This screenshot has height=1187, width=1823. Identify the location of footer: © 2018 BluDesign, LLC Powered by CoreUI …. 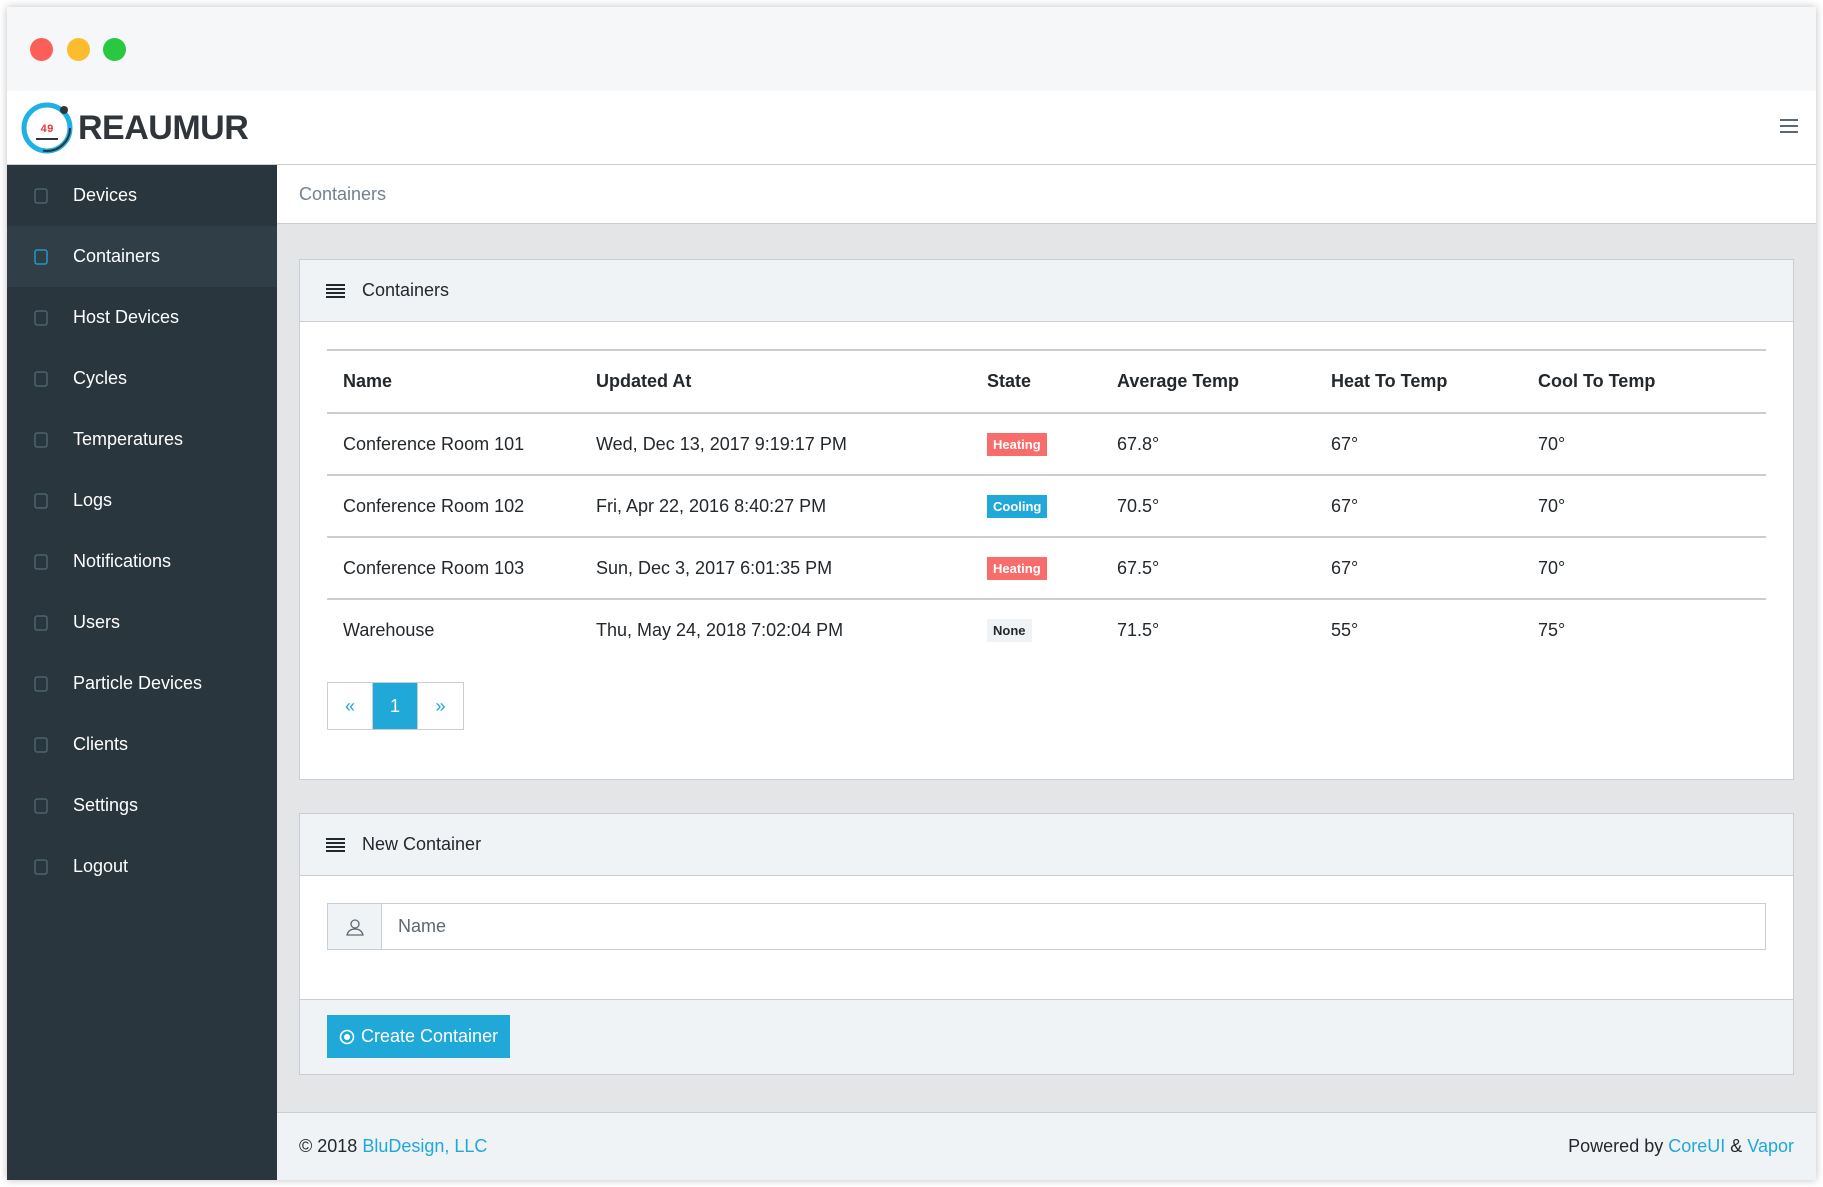
(1046, 1146).